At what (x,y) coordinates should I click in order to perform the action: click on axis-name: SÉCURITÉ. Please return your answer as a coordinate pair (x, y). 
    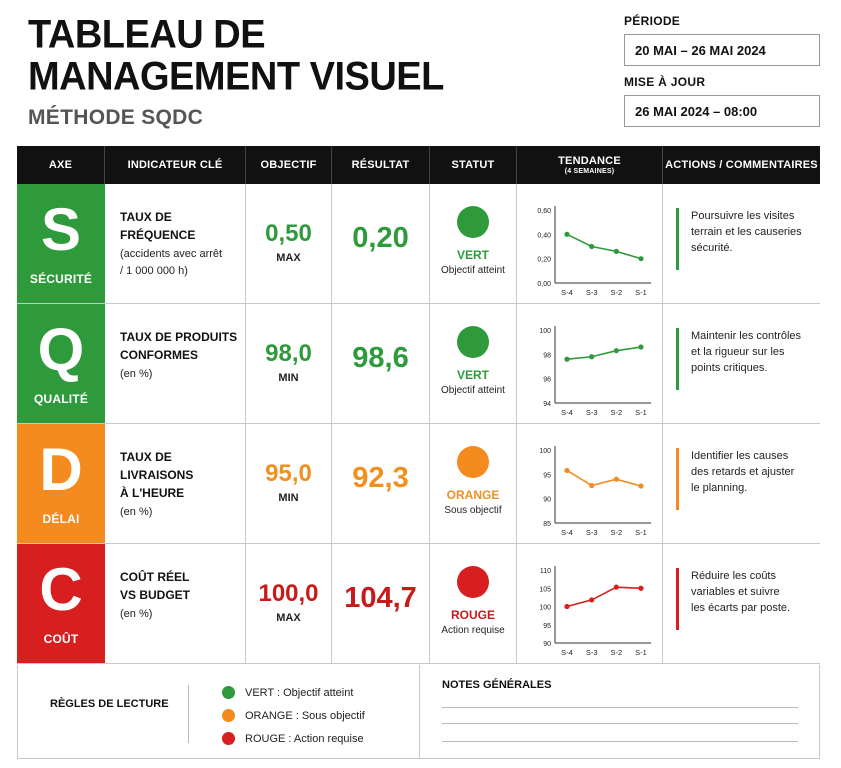
    Looking at the image, I should click on (61, 279).